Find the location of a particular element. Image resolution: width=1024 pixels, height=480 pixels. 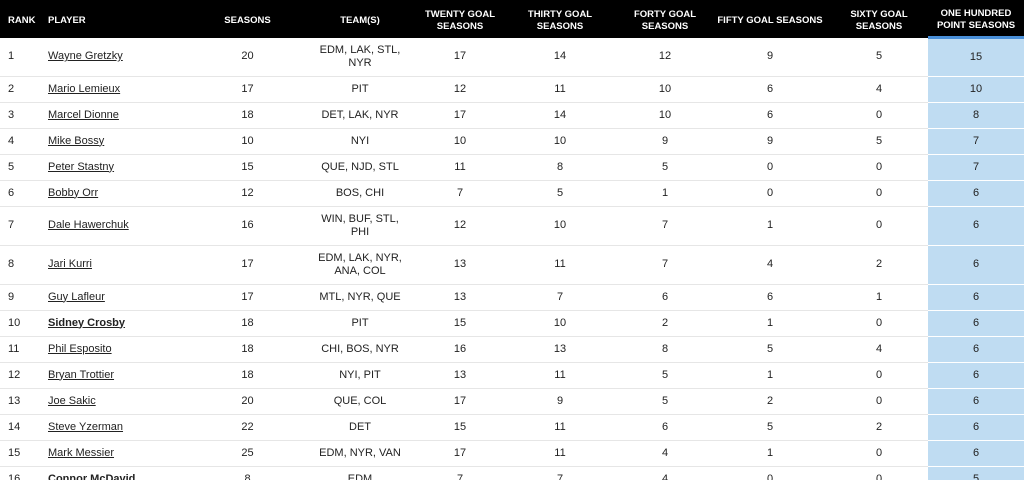

player-link: Joe Sakic is located at coordinates (72, 400).